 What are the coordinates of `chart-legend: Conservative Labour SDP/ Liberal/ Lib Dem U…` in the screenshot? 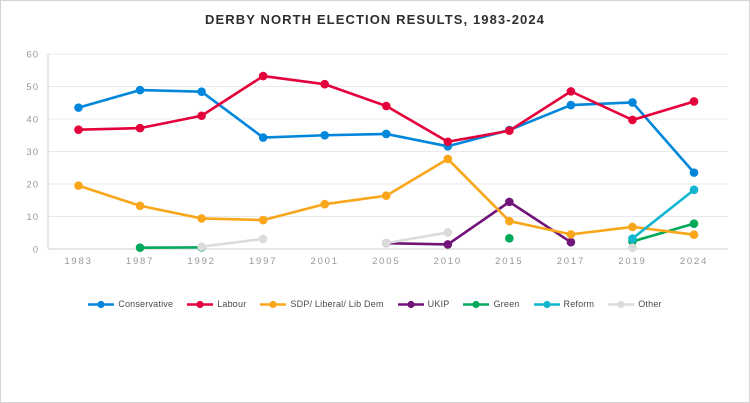 It's located at (375, 304).